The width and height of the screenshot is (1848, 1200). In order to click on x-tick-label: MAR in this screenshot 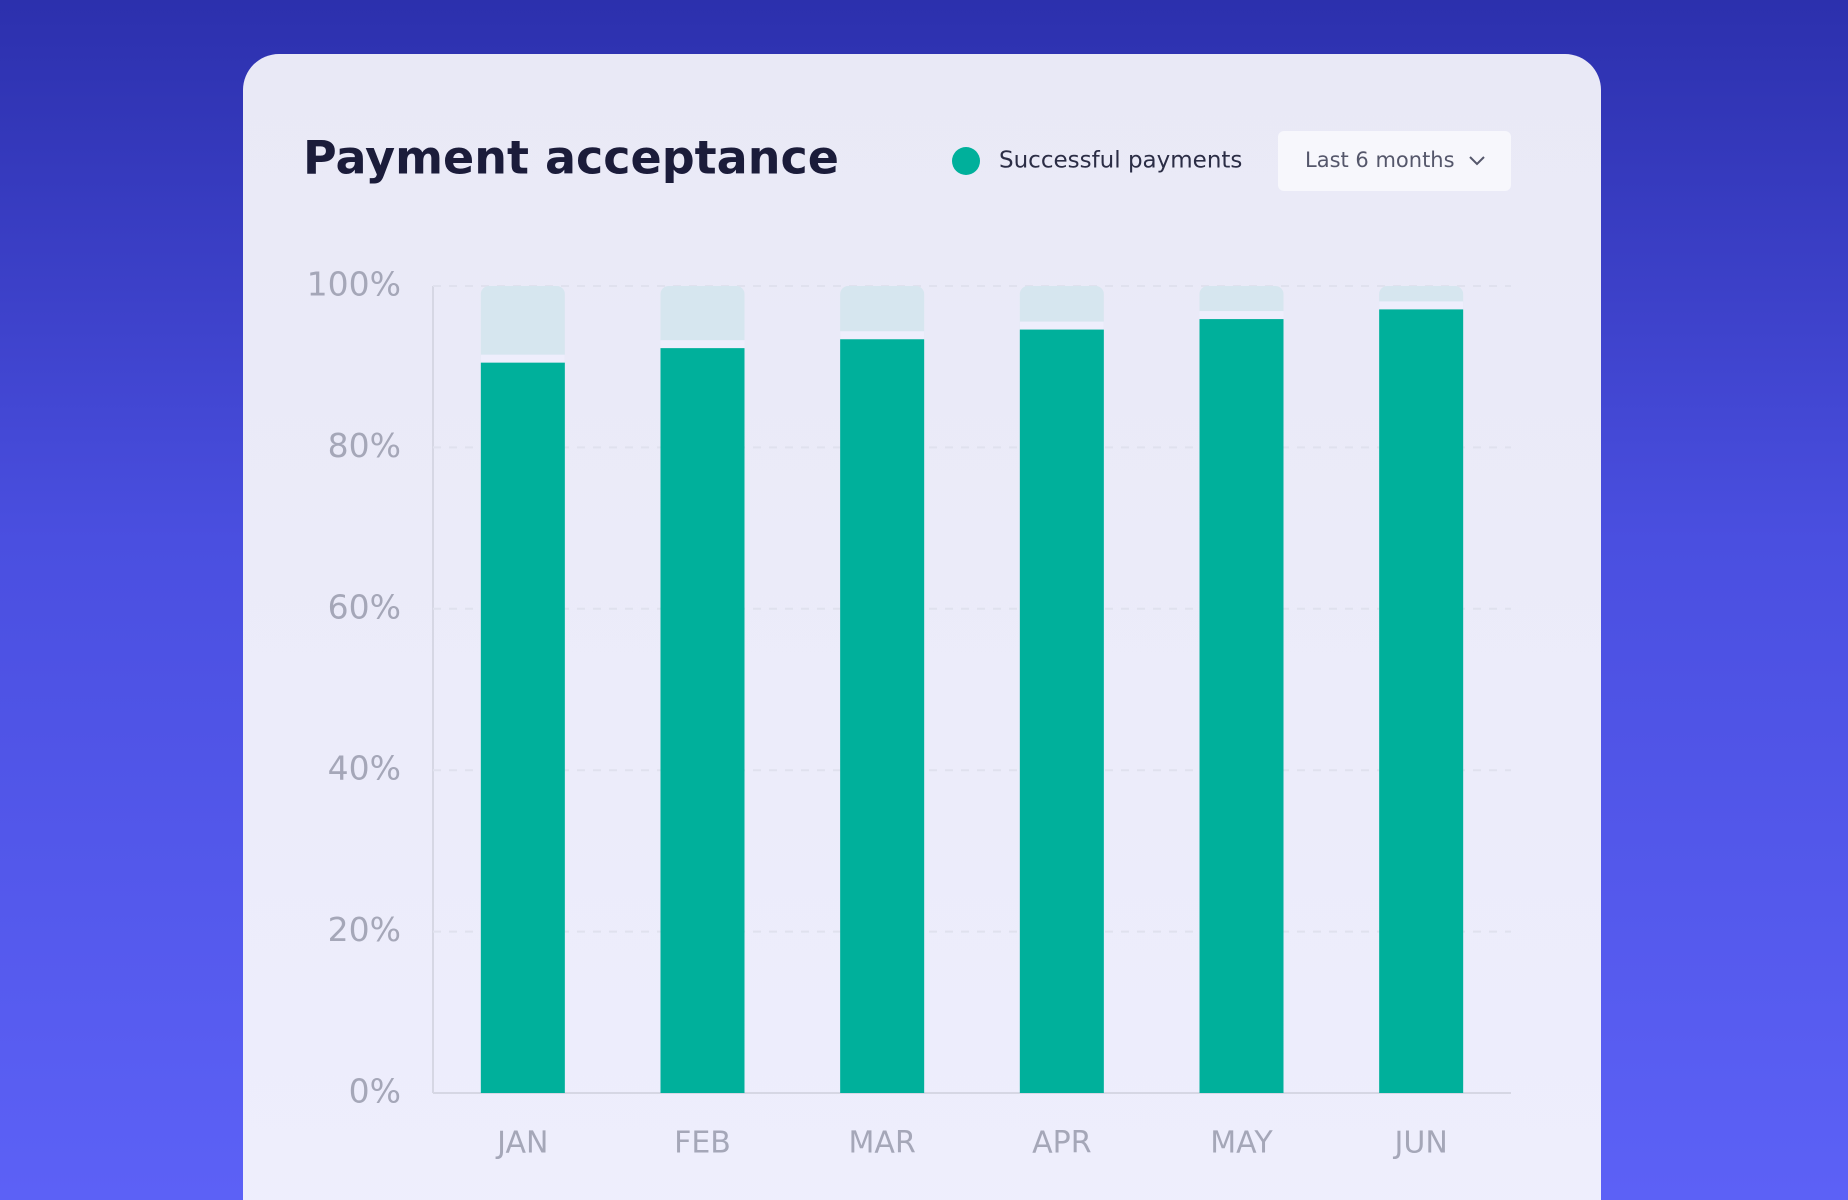, I will do `click(882, 1143)`.